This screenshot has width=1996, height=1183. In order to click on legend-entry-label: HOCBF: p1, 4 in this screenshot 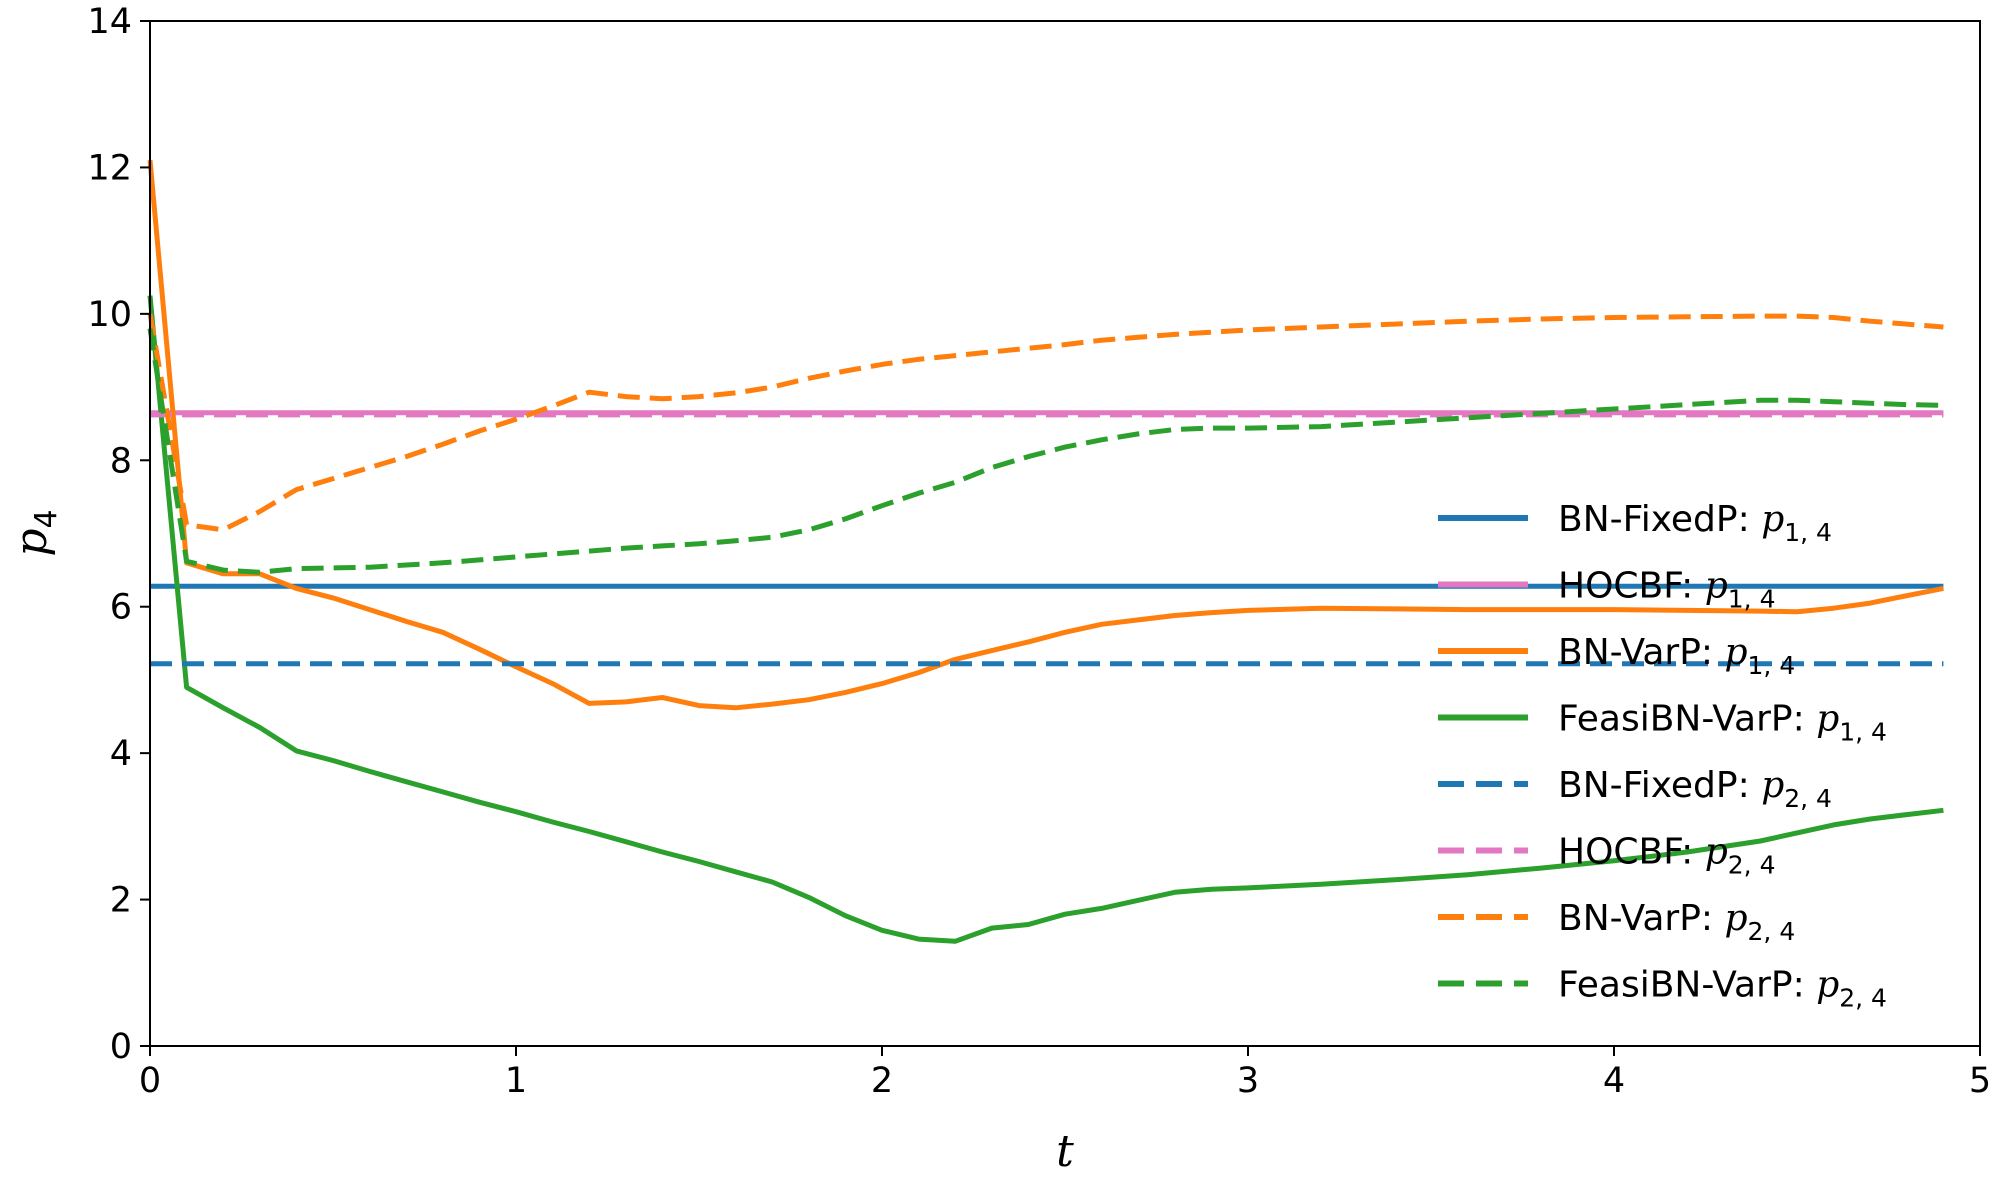, I will do `click(1667, 590)`.